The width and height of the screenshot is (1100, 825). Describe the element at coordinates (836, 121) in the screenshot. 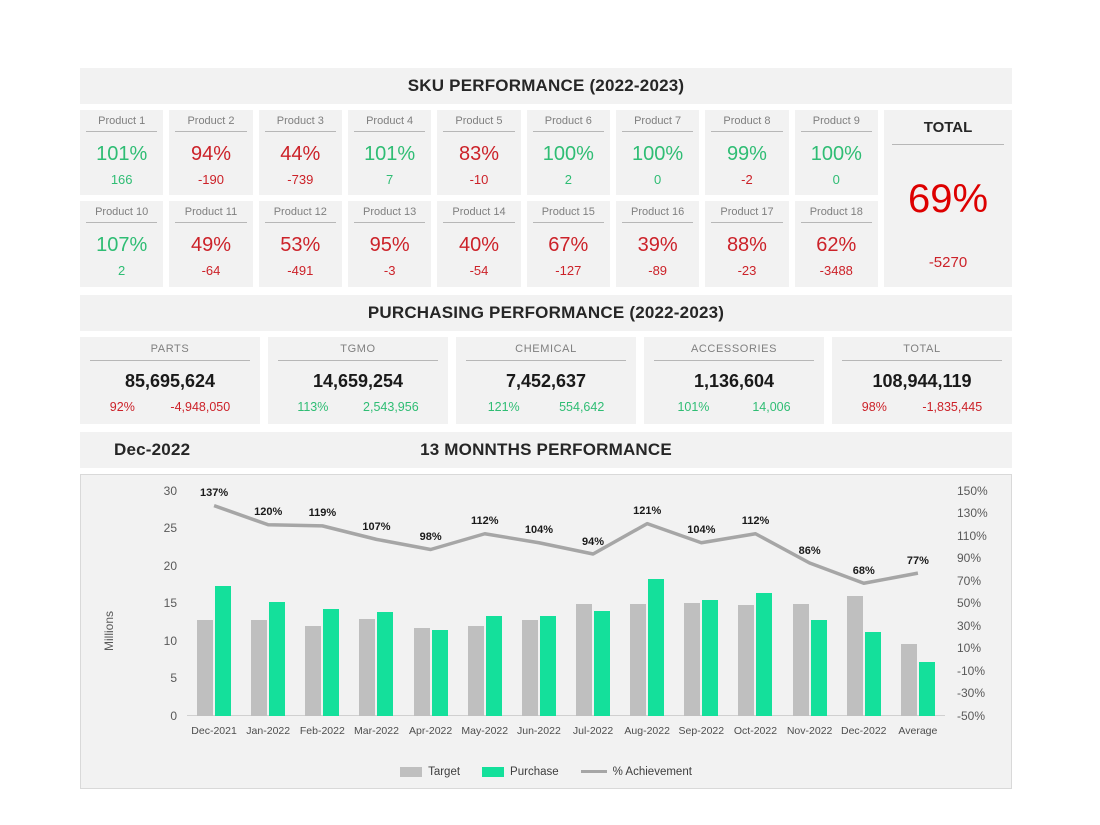

I see `sku-product-name: Product 9` at that location.